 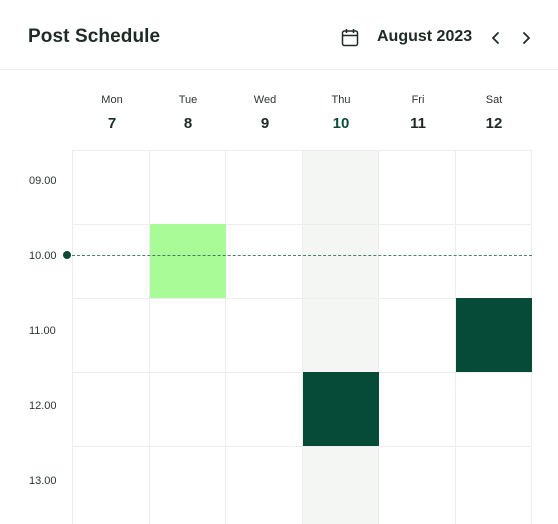 What do you see at coordinates (188, 113) in the screenshot?
I see `day-header-tue: Tue 8` at bounding box center [188, 113].